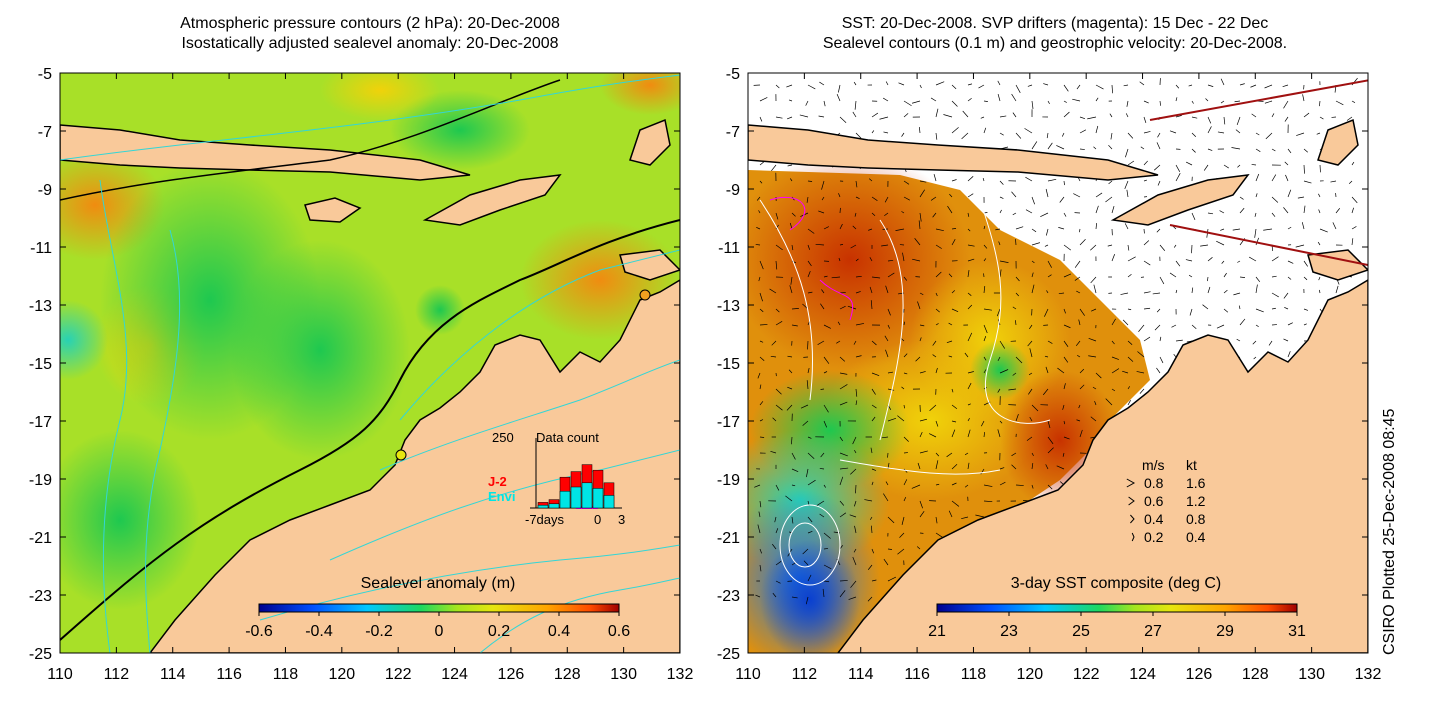  Describe the element at coordinates (1297, 631) in the screenshot. I see `right-colorbar-tick-label: 31` at that location.